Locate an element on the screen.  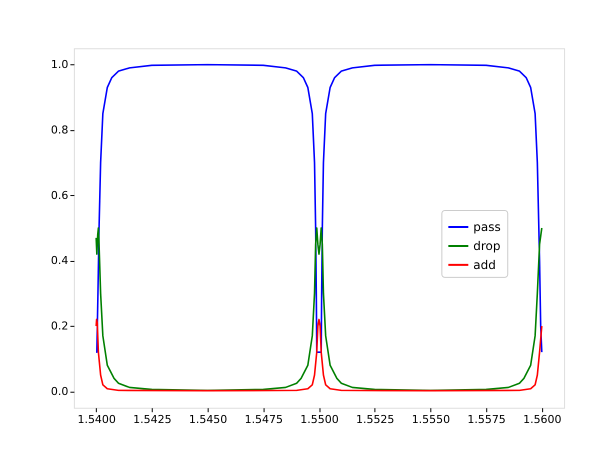
x-tick-label: 1.5575 is located at coordinates (486, 419).